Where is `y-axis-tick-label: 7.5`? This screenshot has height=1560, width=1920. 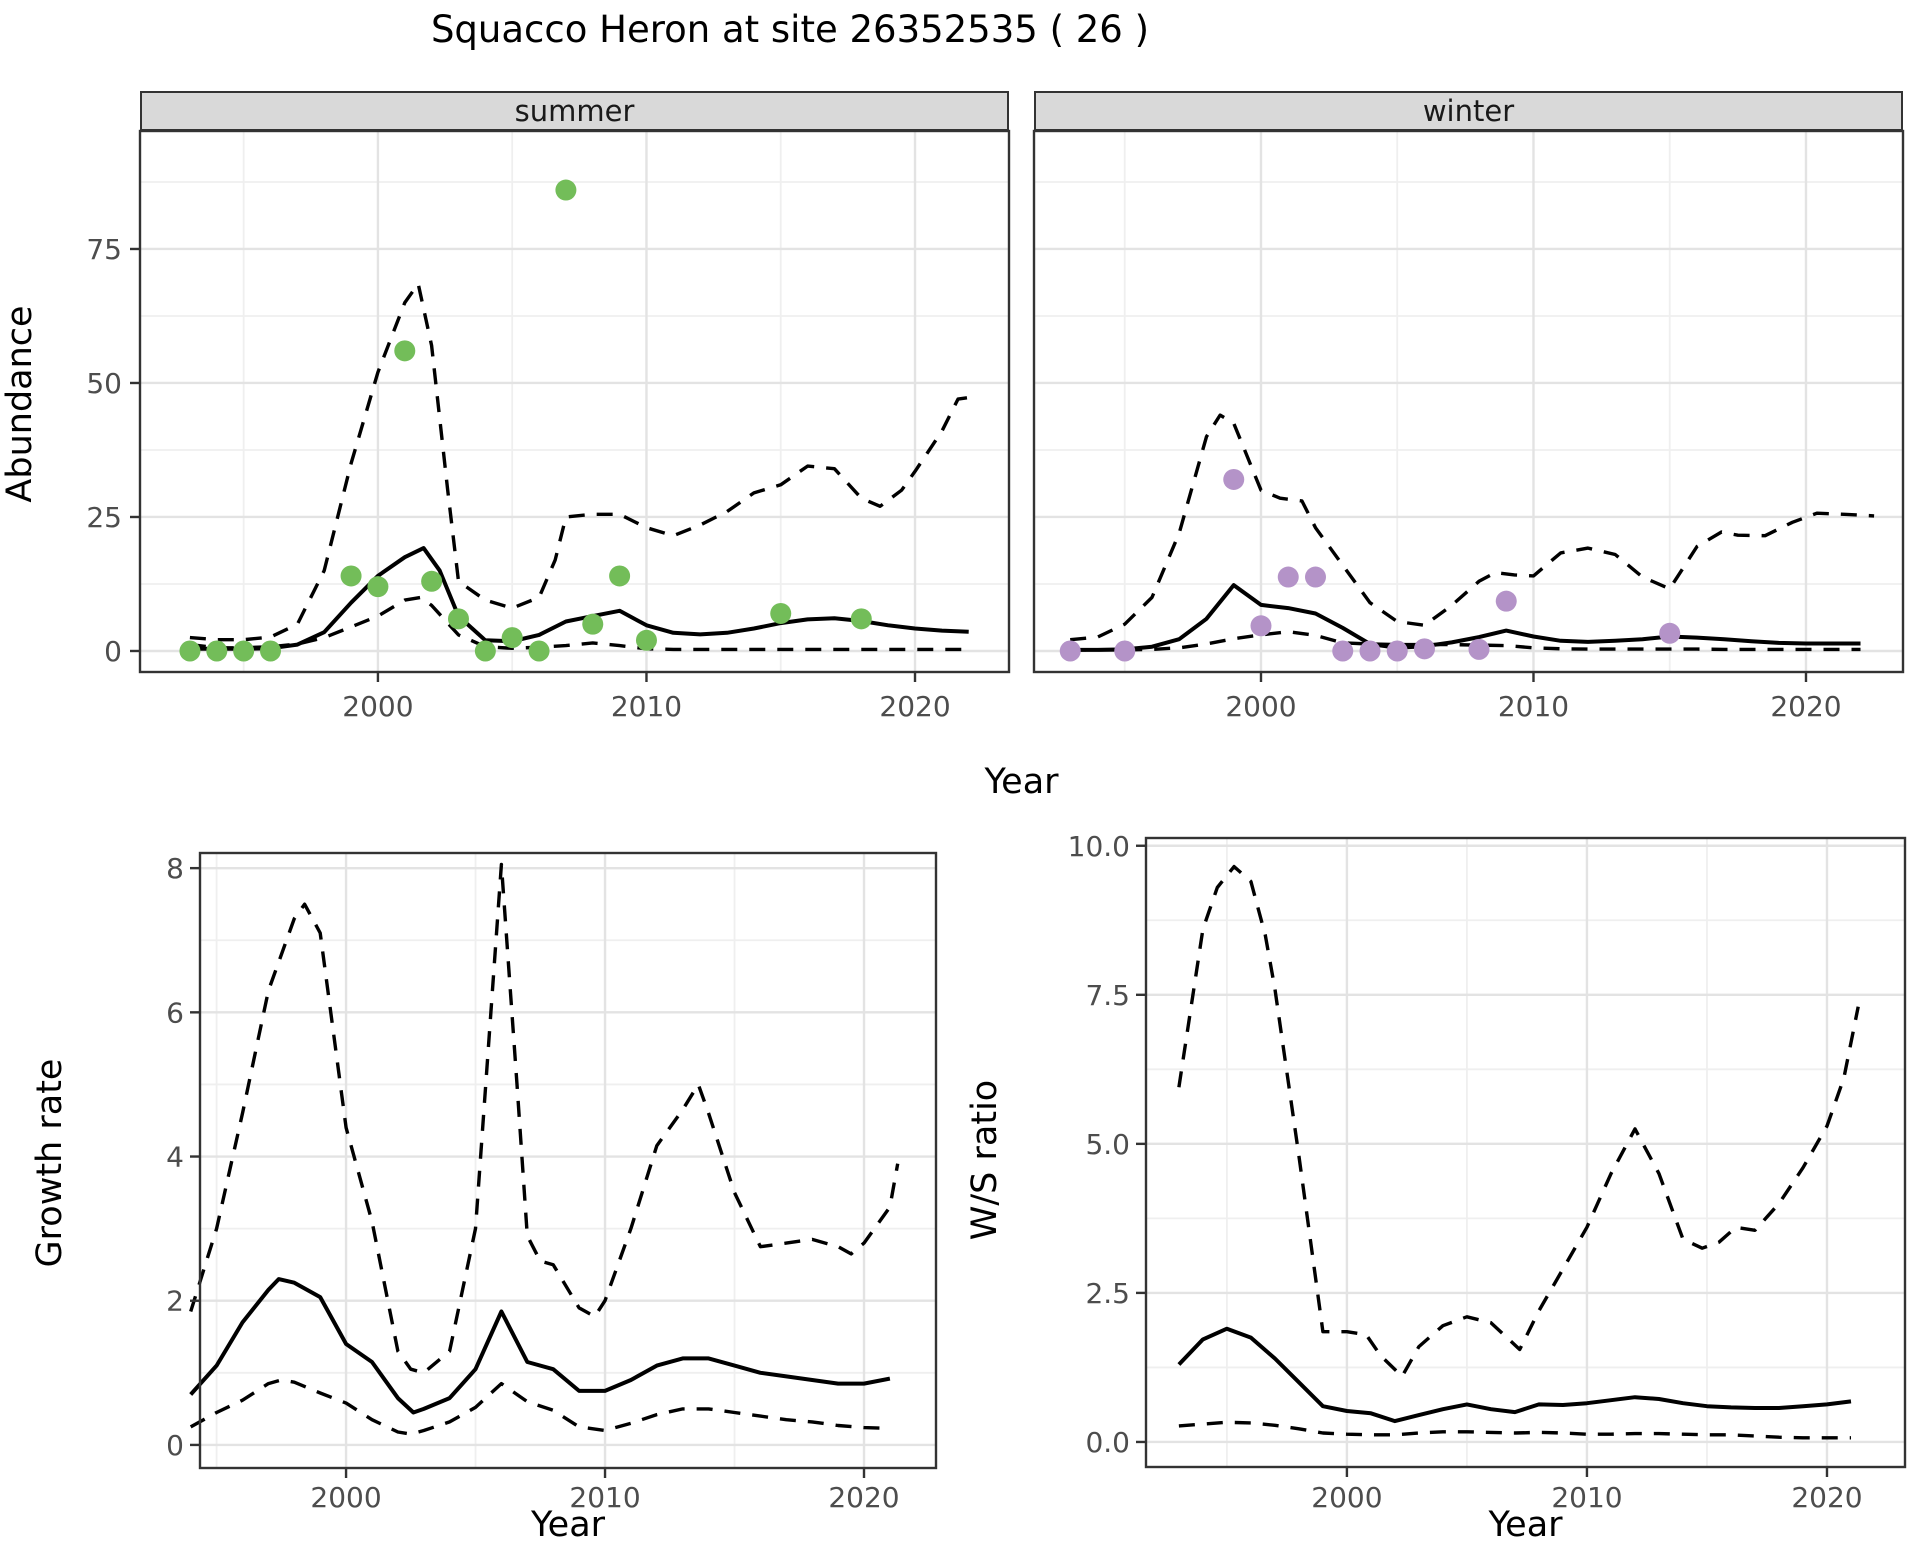 y-axis-tick-label: 7.5 is located at coordinates (1107, 995).